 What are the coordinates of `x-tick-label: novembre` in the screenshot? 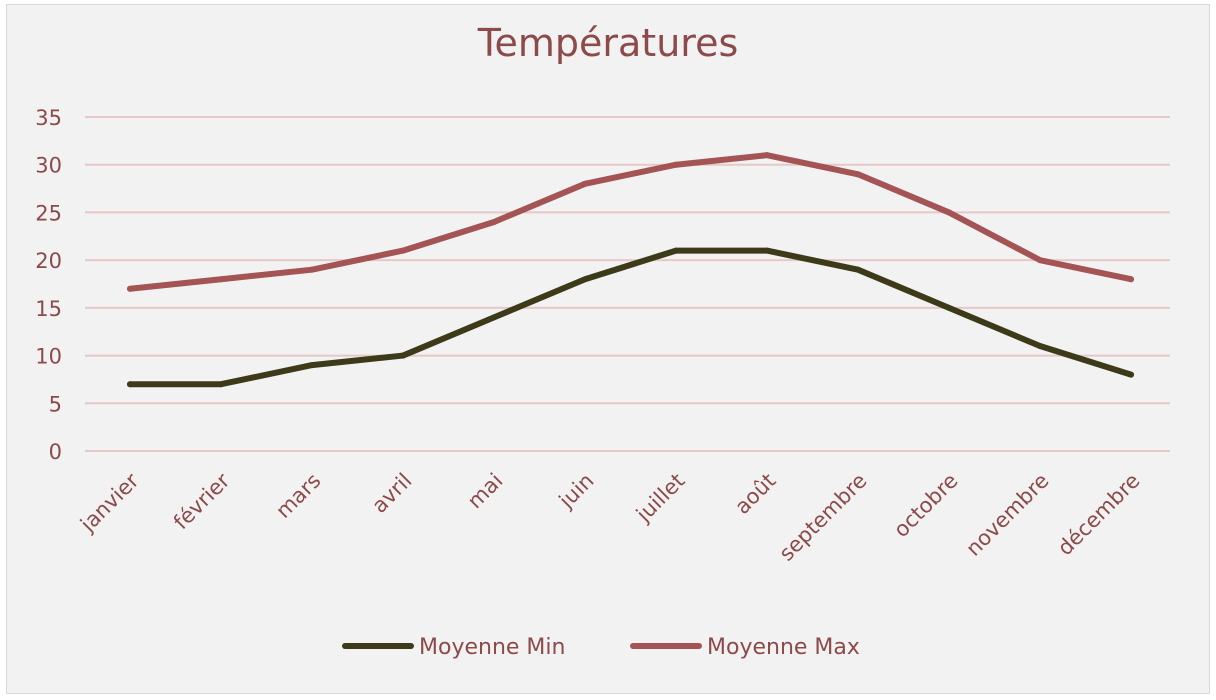 It's located at (1007, 515).